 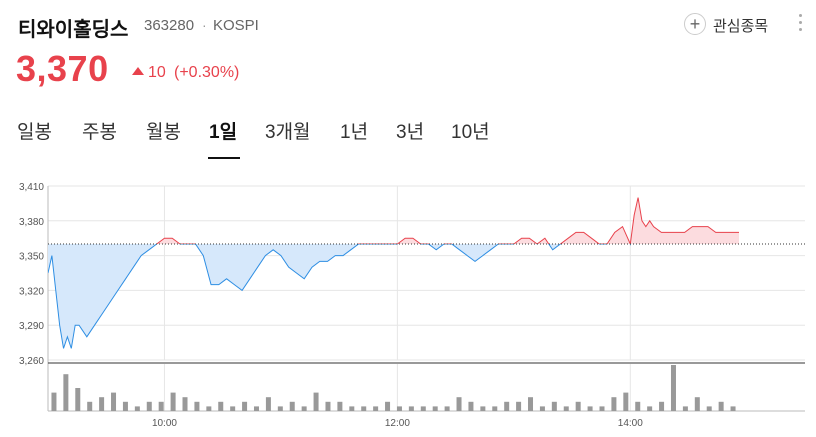 What do you see at coordinates (169, 25) in the screenshot?
I see `stock-code: 363280` at bounding box center [169, 25].